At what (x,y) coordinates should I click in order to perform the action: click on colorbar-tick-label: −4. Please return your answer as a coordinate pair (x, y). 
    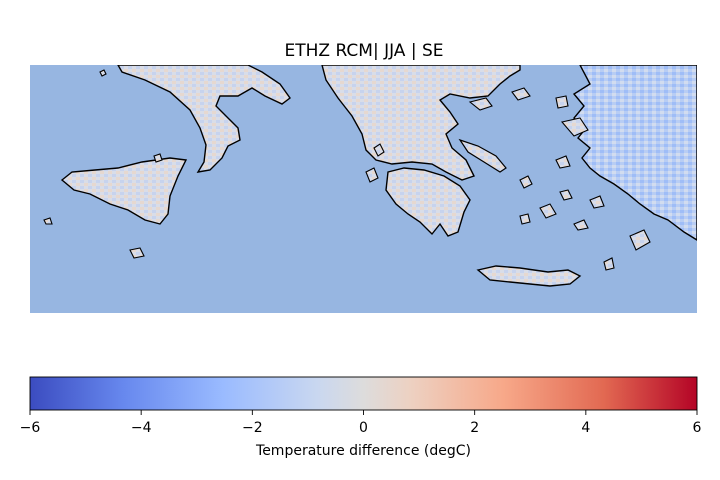
    Looking at the image, I should click on (141, 428).